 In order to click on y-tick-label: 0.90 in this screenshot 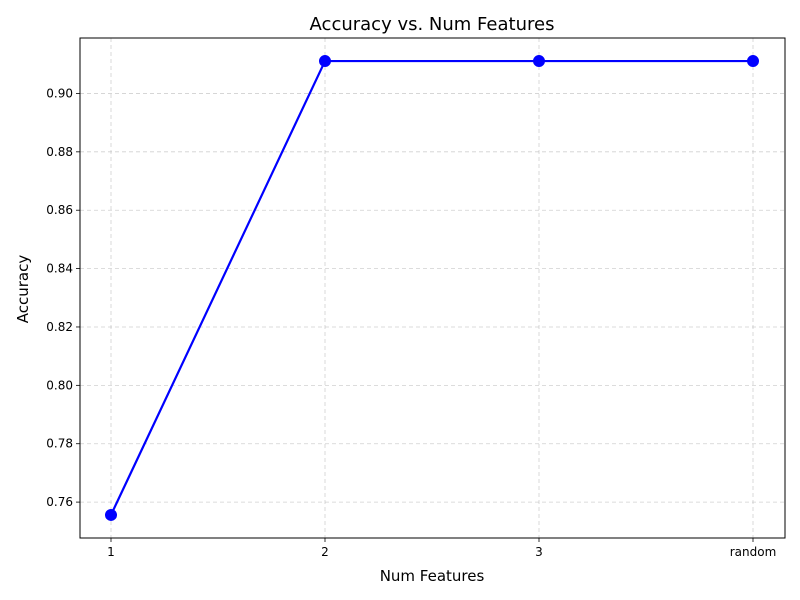, I will do `click(59, 93)`.